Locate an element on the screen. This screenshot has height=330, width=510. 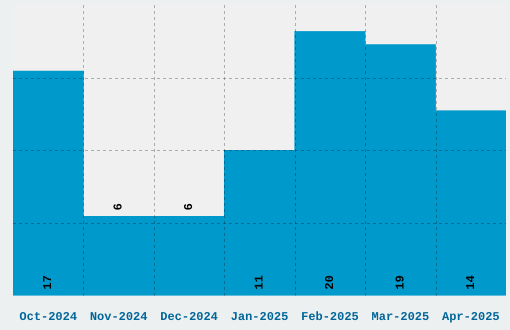
data-label: 20 is located at coordinates (329, 282).